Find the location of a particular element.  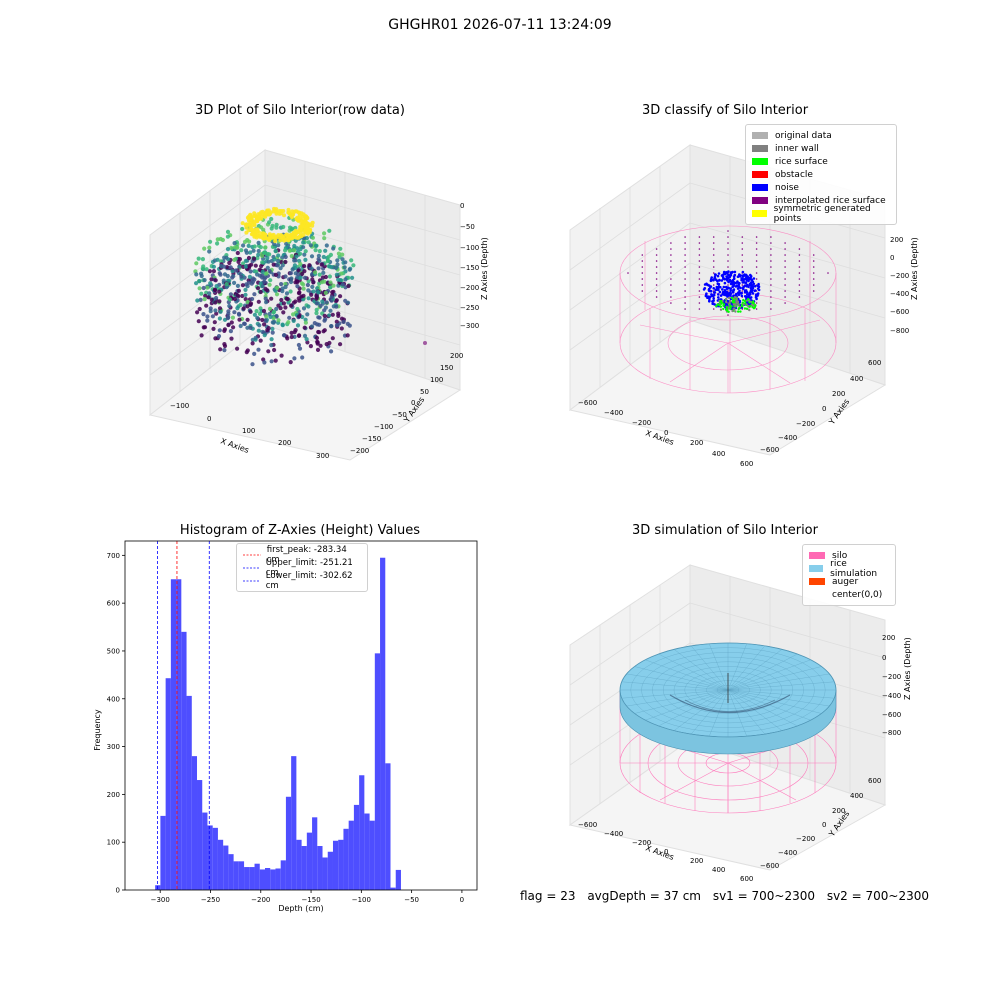

histogram-y-tick-label: 500 is located at coordinates (113, 651).